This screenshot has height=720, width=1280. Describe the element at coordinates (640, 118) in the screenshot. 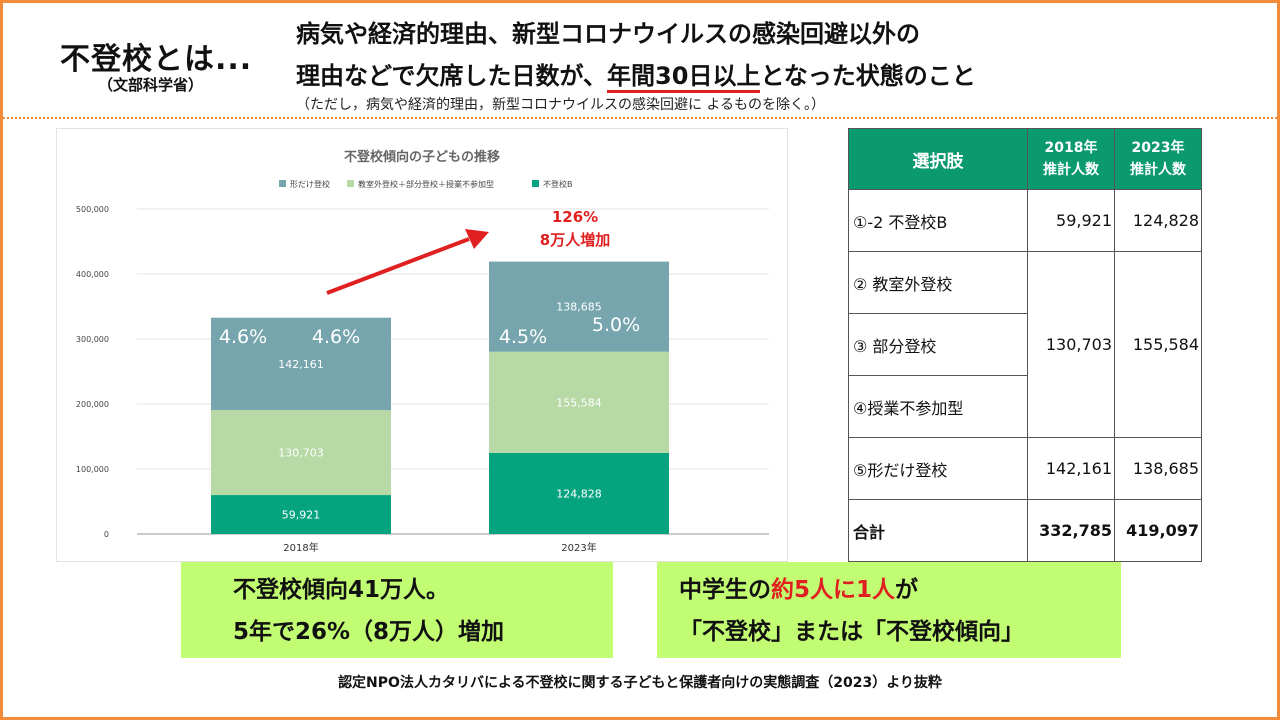

I see `dotted-divider` at that location.